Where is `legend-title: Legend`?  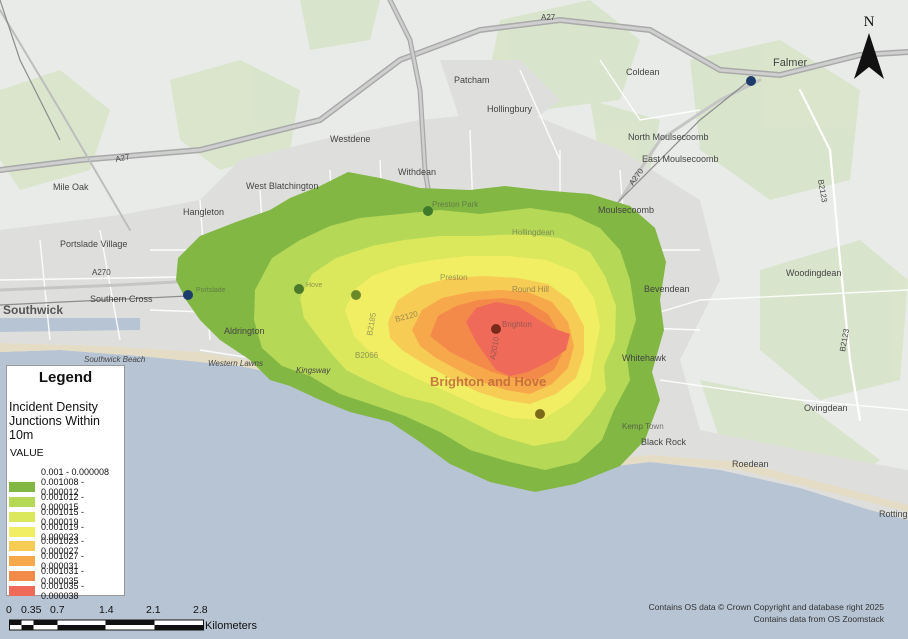 legend-title: Legend is located at coordinates (65, 377).